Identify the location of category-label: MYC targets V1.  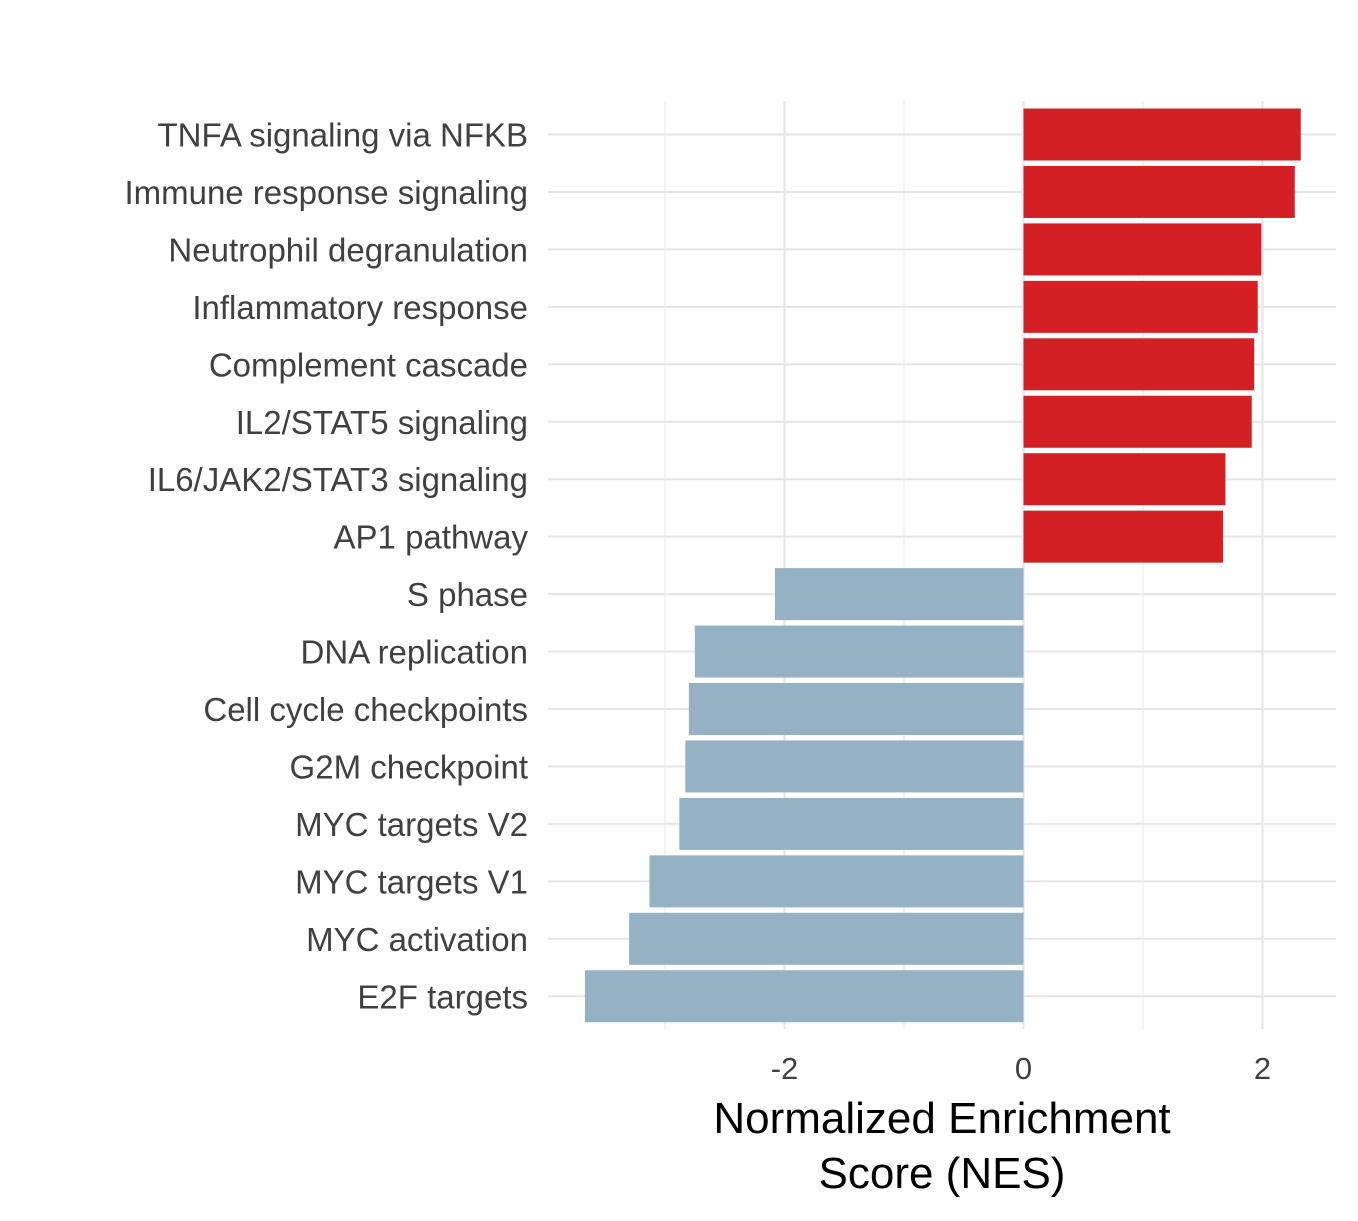
(411, 881).